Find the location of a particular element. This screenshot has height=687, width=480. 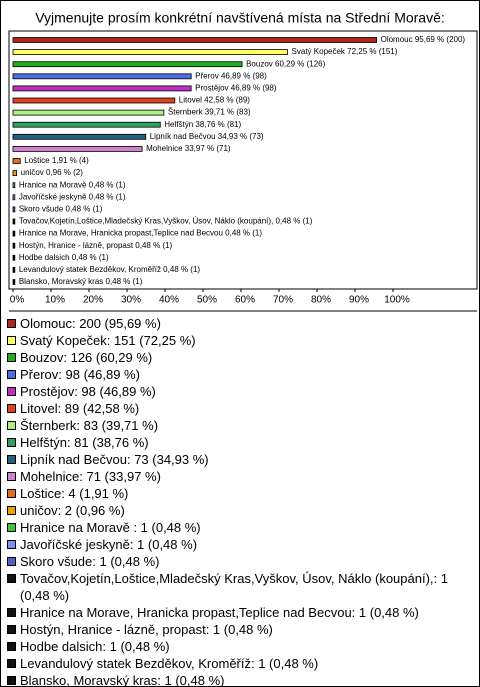

legend-label: Hodbe dalsich: 1 (0,48 %) is located at coordinates (95, 646).